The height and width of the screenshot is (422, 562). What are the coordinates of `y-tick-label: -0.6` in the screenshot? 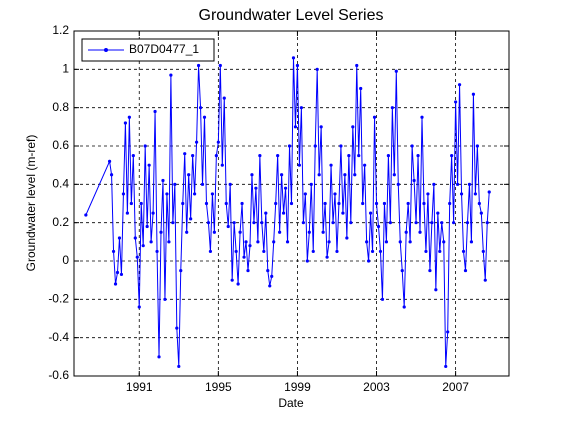 It's located at (58, 375).